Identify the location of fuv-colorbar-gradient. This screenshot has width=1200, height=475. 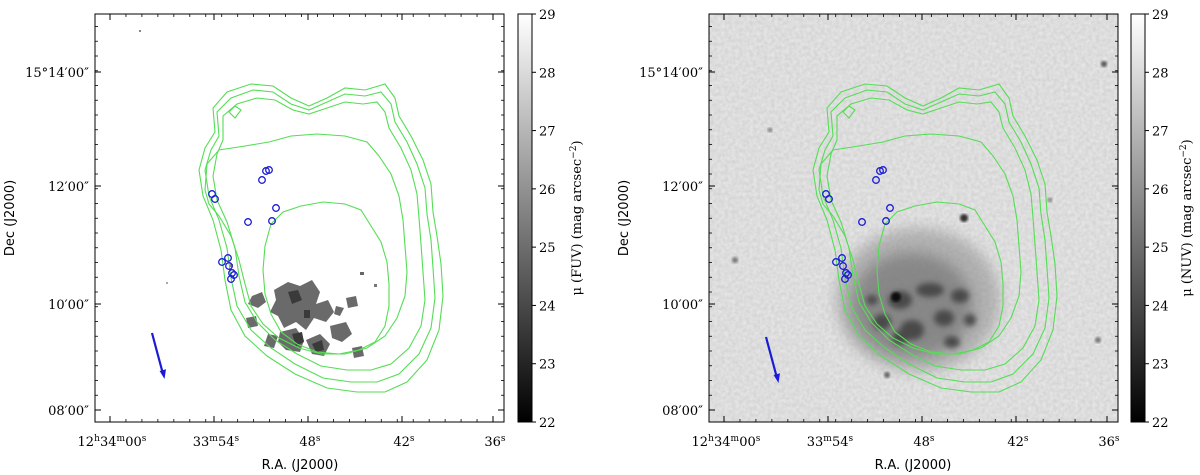
(525, 218).